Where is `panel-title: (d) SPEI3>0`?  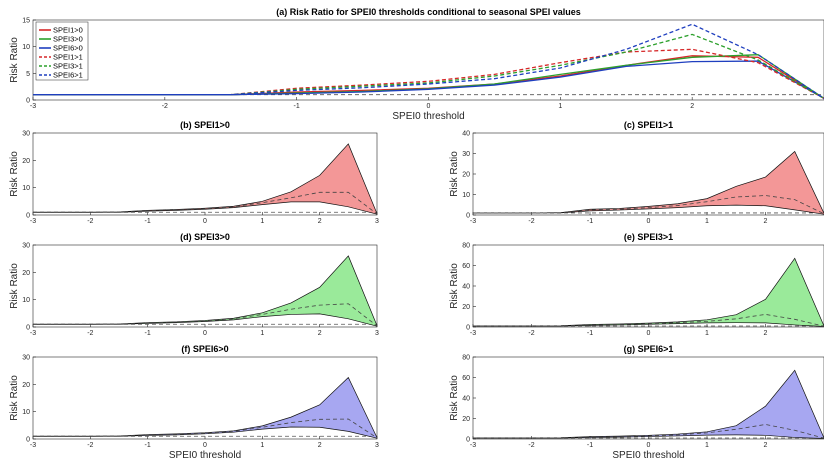
panel-title: (d) SPEI3>0 is located at coordinates (205, 237).